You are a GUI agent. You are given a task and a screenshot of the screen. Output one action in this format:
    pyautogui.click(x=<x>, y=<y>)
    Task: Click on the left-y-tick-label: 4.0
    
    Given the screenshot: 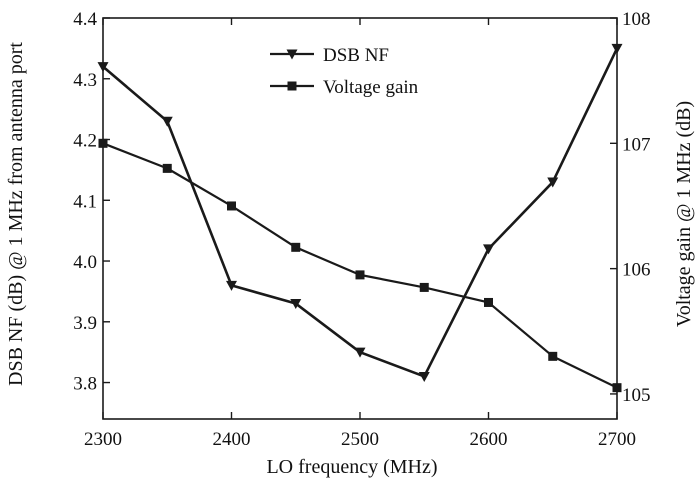 What is the action you would take?
    pyautogui.click(x=85, y=262)
    